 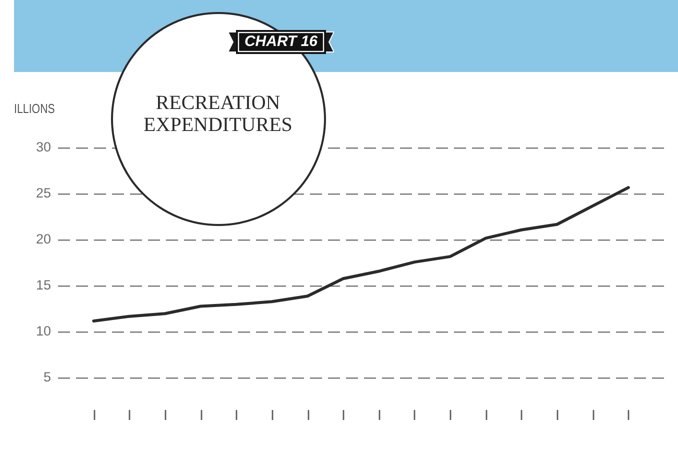 I want to click on y-tick-label: 25, so click(x=43, y=193).